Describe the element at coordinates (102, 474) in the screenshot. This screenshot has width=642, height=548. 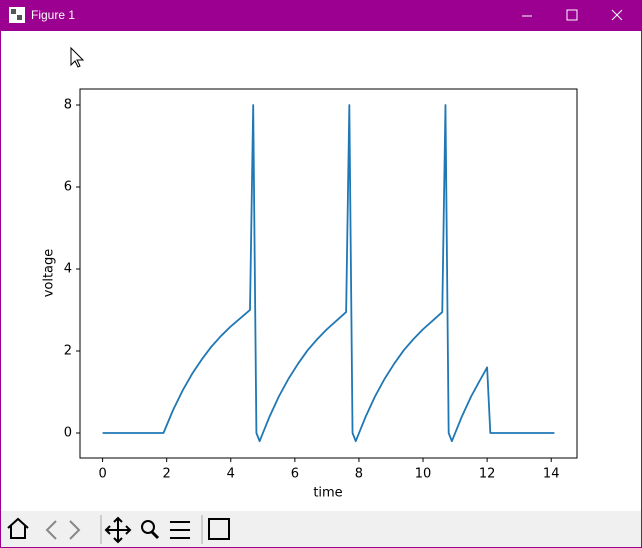
I see `x-tick-label: 0` at that location.